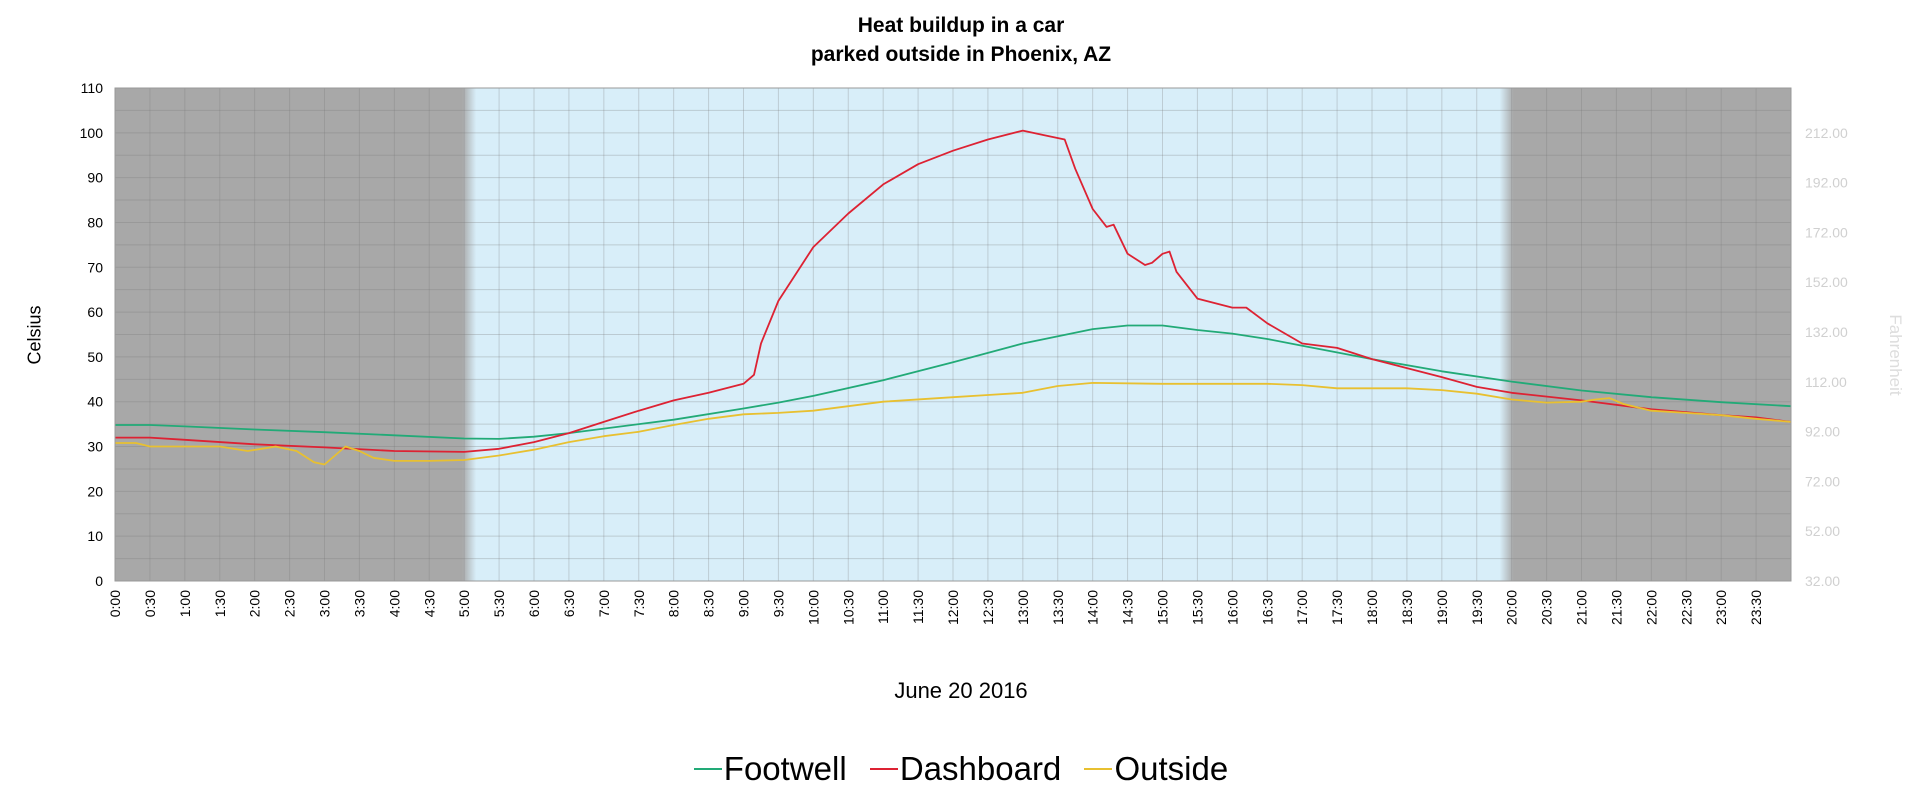 The height and width of the screenshot is (793, 1922). What do you see at coordinates (961, 690) in the screenshot?
I see `x-axis-label: June 20 2016` at bounding box center [961, 690].